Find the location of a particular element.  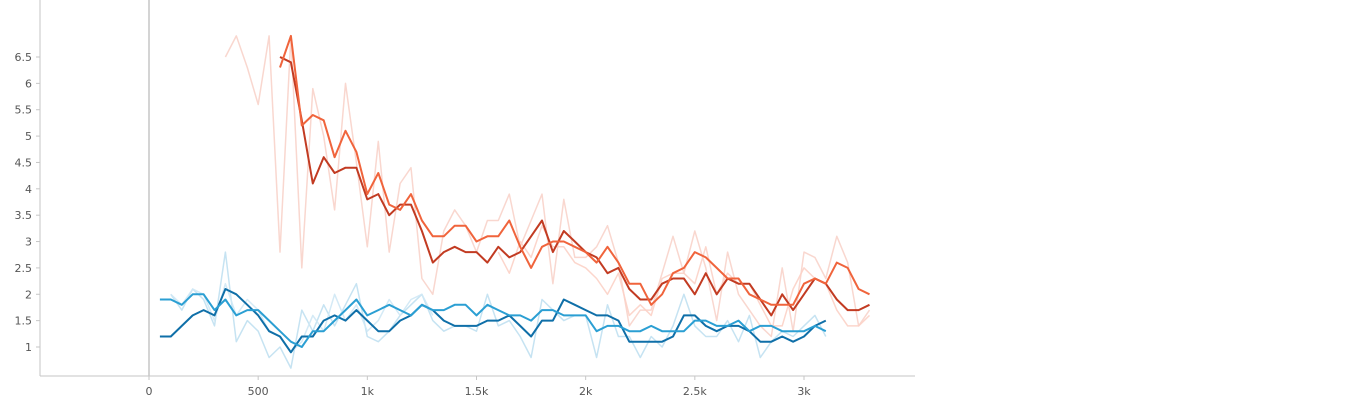

y-tick-label: 1.5 is located at coordinates (24, 321).